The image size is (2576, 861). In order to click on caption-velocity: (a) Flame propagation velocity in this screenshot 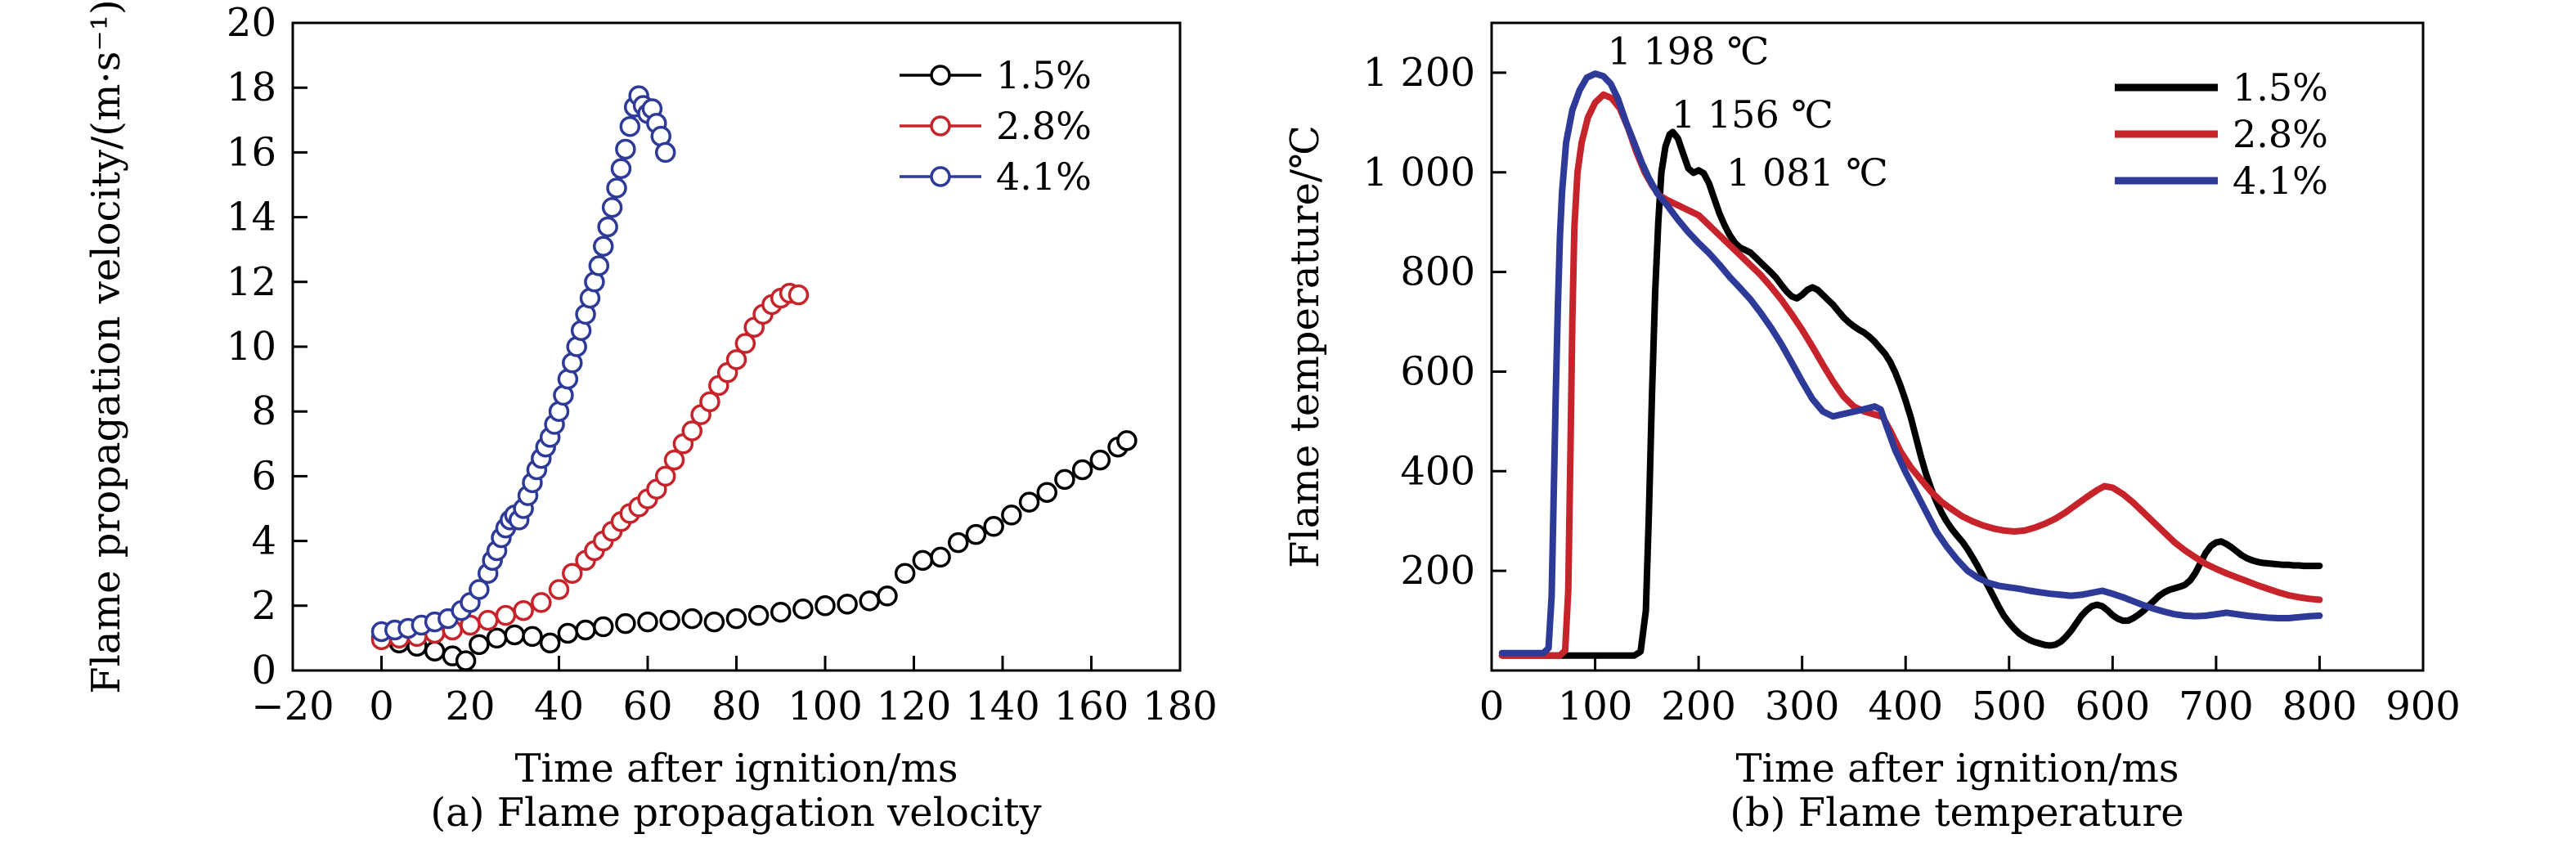, I will do `click(736, 813)`.